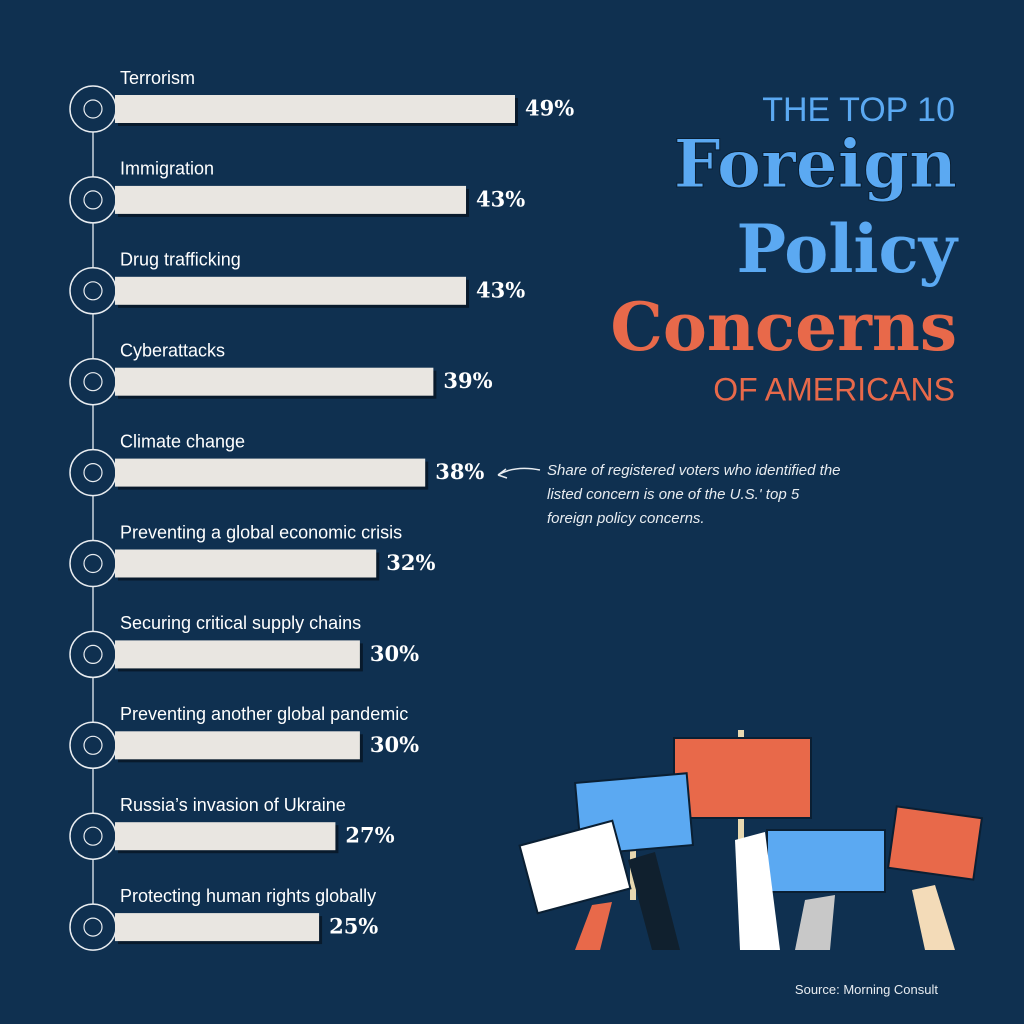  I want to click on protest-illustration, so click(751, 840).